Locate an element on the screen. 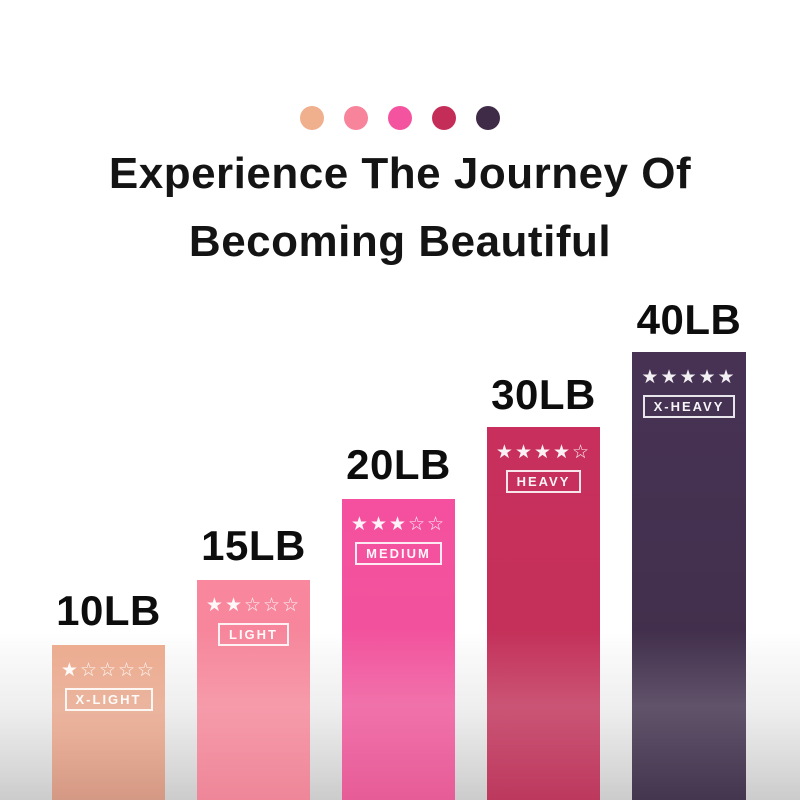 This screenshot has height=800, width=800. palette-dot-medium-icon is located at coordinates (400, 118).